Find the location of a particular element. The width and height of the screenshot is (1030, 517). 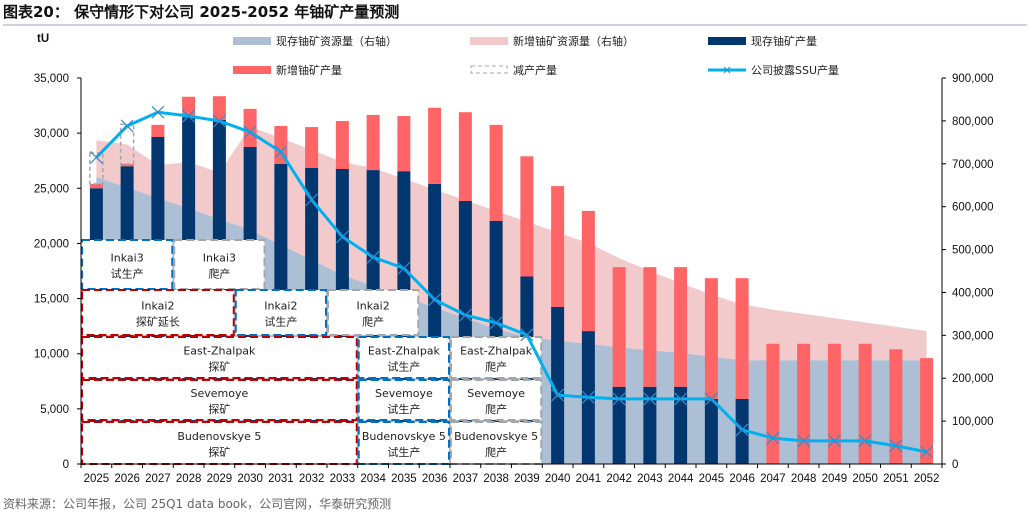

x-tick-label: 2030 is located at coordinates (250, 479).